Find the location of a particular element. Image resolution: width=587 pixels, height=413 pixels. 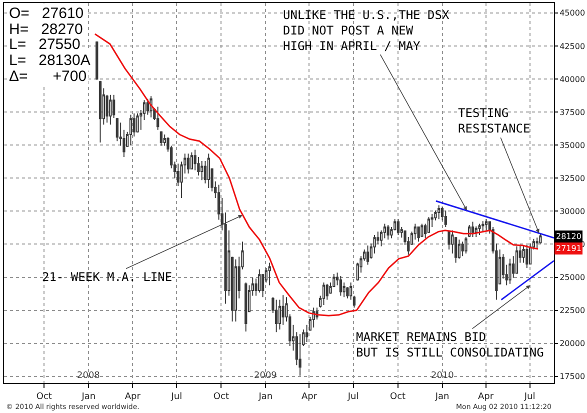

annotation: TESTING RESISTANCE is located at coordinates (494, 121).